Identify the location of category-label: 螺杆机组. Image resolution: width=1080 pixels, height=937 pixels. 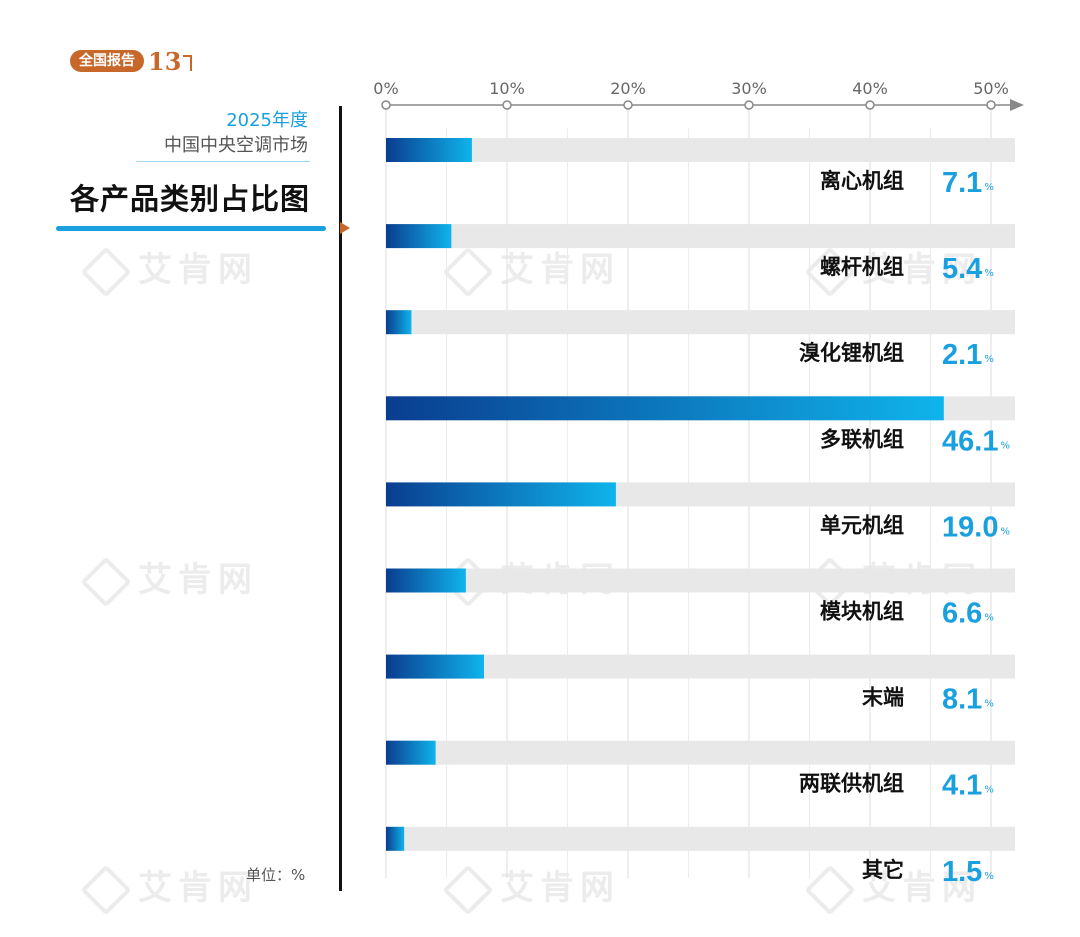
(862, 267).